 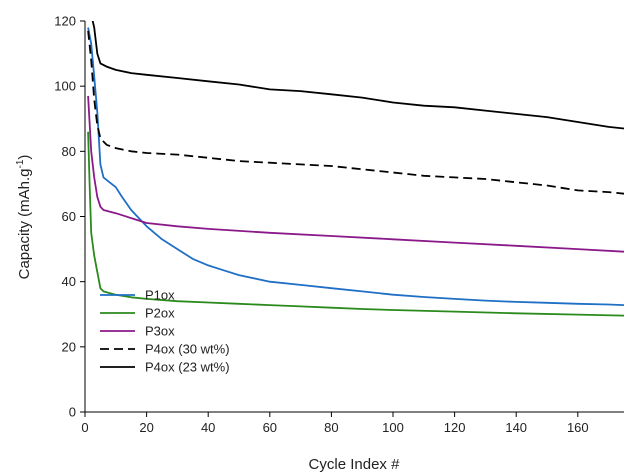 I want to click on legend: P1ox P2ox P3ox P4ox (30 wt%) P4ox (23 wt%), so click(x=165, y=331).